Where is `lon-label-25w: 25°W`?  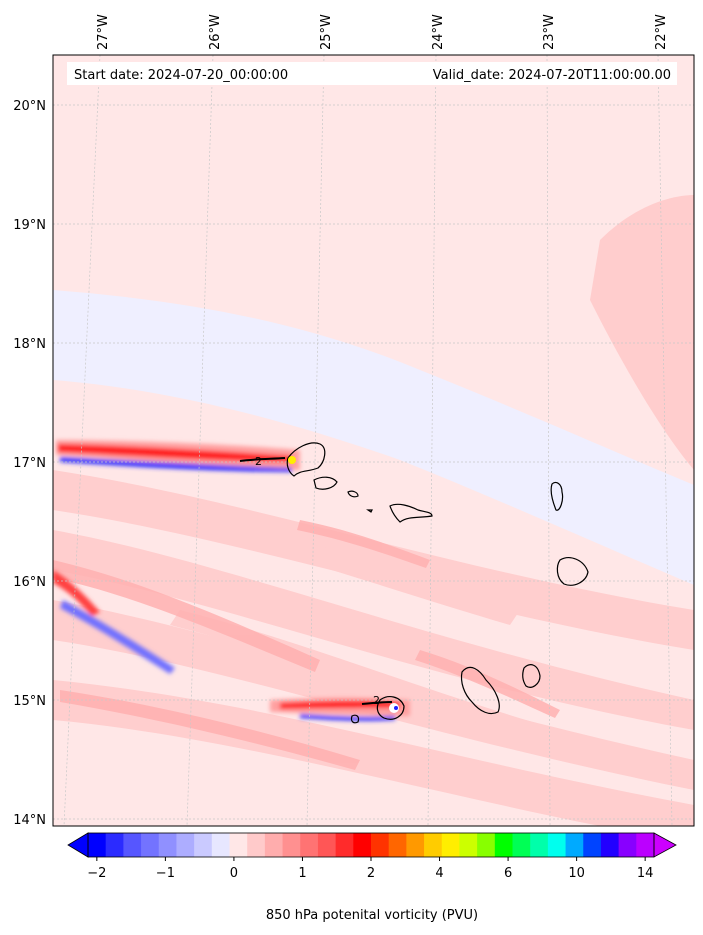 lon-label-25w: 25°W is located at coordinates (326, 32).